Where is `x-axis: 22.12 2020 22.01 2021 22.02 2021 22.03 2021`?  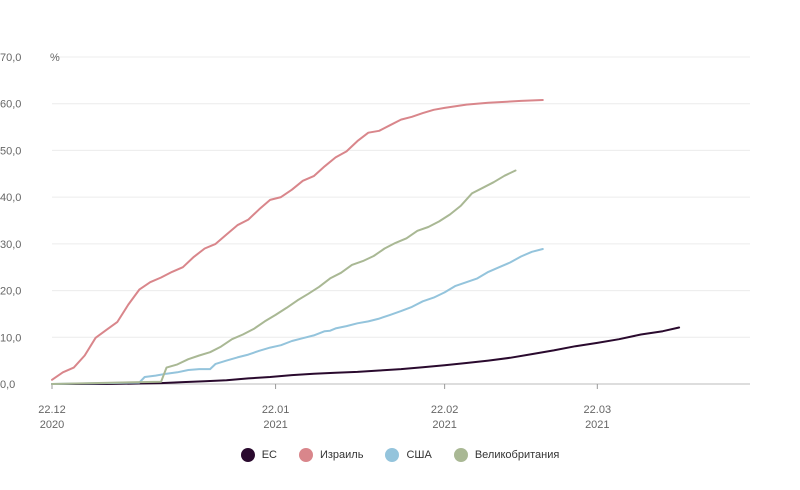
x-axis: 22.12 2020 22.01 2021 22.02 2021 22.03 2021 is located at coordinates (324, 407).